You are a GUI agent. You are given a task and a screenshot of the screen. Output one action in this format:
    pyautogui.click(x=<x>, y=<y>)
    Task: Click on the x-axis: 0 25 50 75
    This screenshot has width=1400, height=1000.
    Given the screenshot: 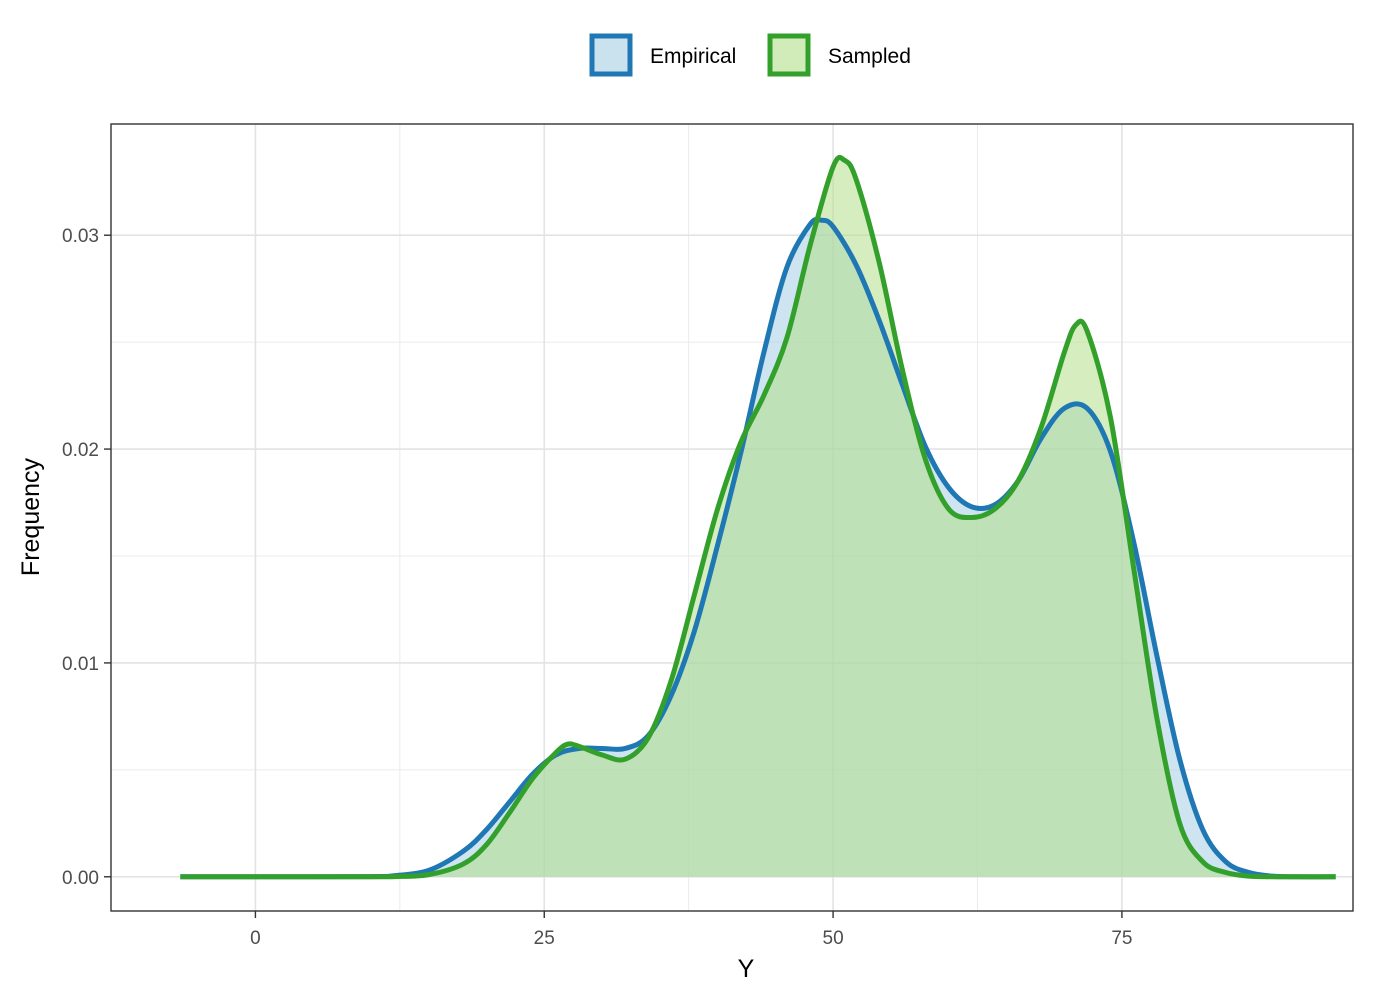 What is the action you would take?
    pyautogui.click(x=691, y=930)
    